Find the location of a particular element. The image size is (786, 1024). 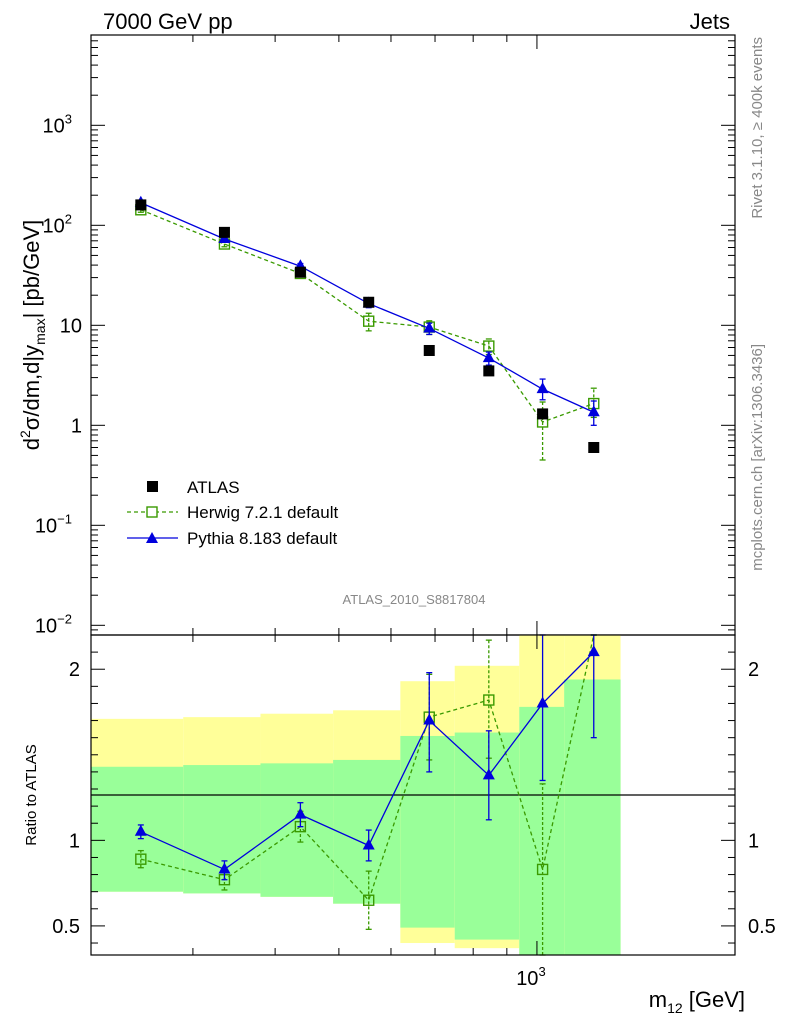

x-tick-label-sup: 3 is located at coordinates (541, 971).